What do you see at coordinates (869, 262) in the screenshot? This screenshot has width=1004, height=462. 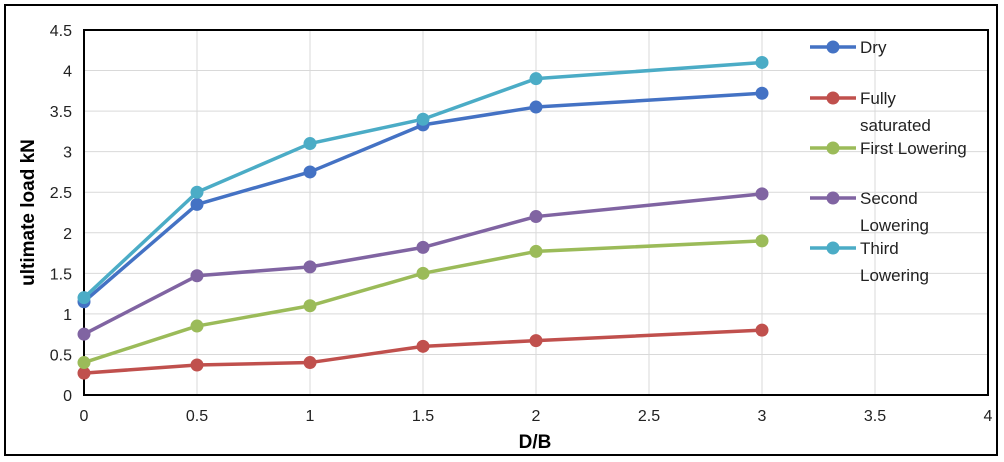 I see `legend-item: Third Lowering` at bounding box center [869, 262].